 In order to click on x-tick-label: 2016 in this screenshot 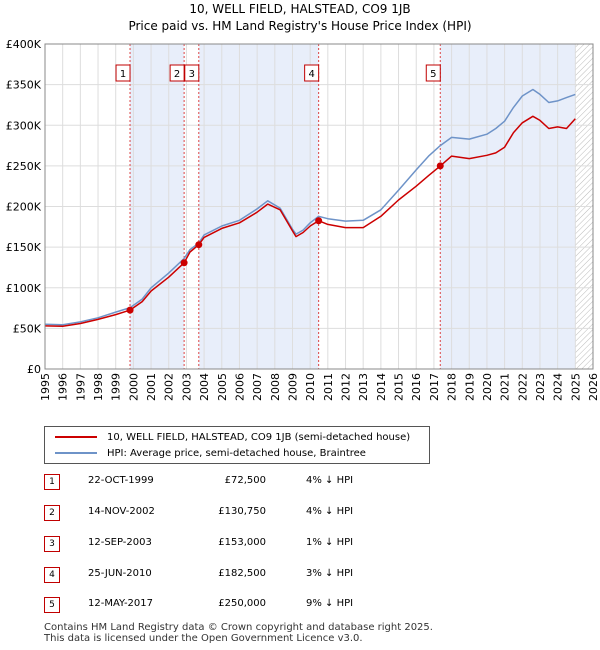, I will do `click(416, 387)`.